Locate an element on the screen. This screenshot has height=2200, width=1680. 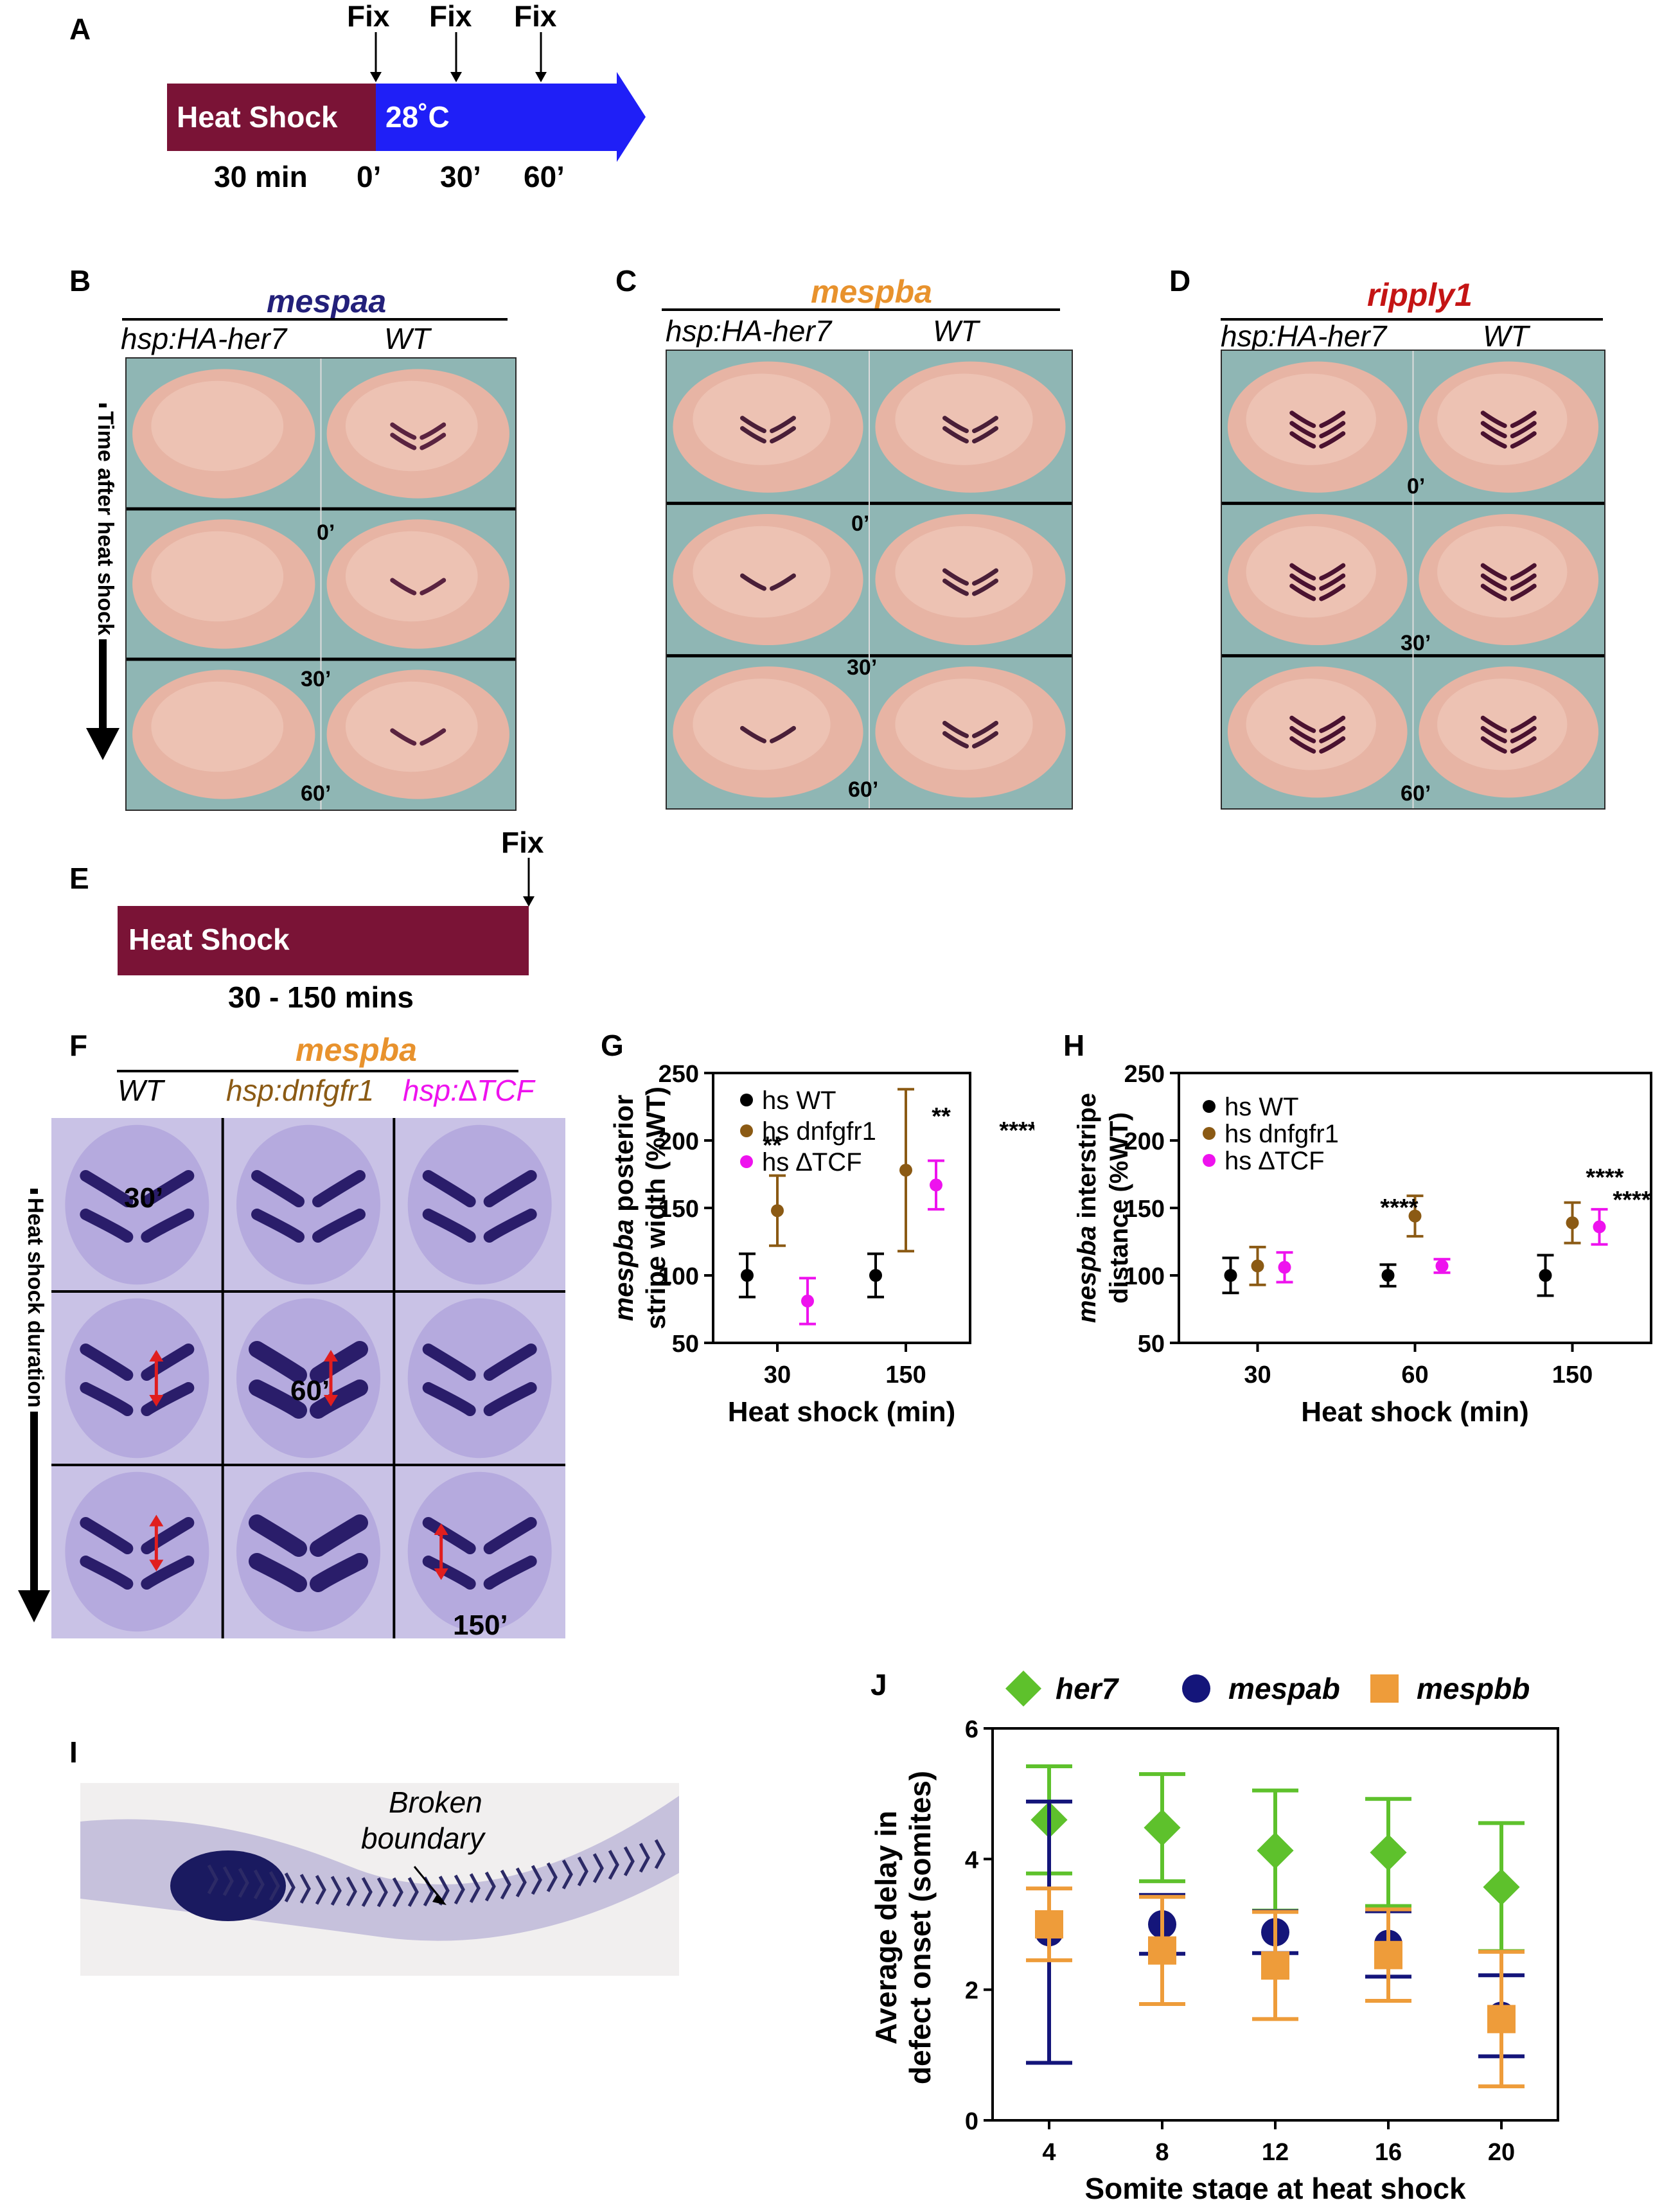
panel-e-duration-label: 30 - 150 mins is located at coordinates (321, 997).